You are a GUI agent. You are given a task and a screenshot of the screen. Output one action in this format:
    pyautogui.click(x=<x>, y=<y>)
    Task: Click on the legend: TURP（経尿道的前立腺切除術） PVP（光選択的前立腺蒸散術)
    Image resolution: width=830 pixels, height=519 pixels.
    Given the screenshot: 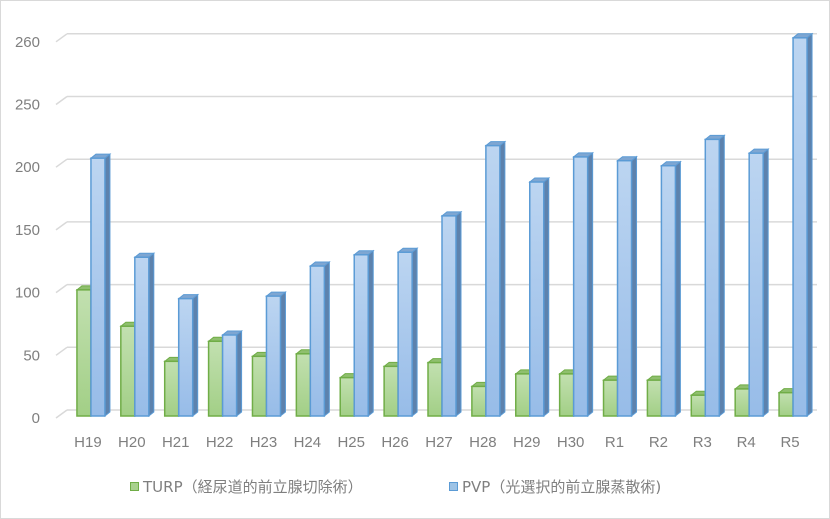 What is the action you would take?
    pyautogui.click(x=415, y=488)
    